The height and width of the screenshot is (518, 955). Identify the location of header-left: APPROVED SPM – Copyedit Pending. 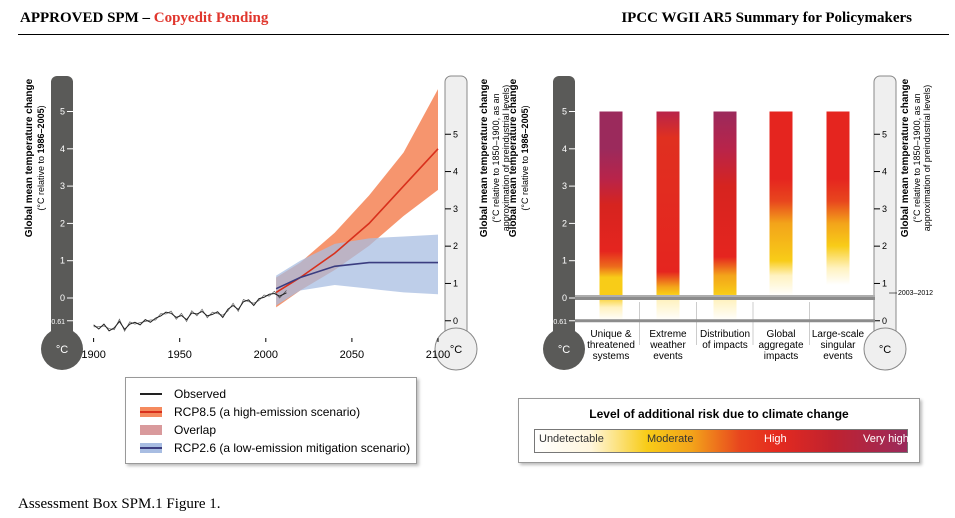
(144, 18).